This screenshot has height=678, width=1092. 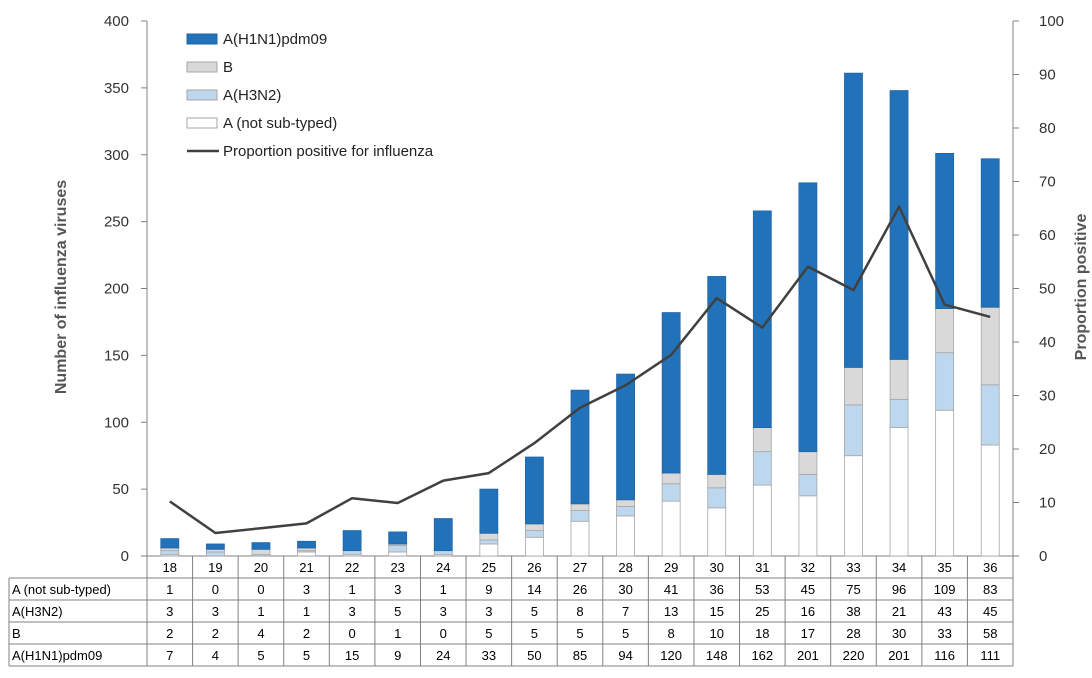 I want to click on table-cell: 83, so click(x=990, y=589).